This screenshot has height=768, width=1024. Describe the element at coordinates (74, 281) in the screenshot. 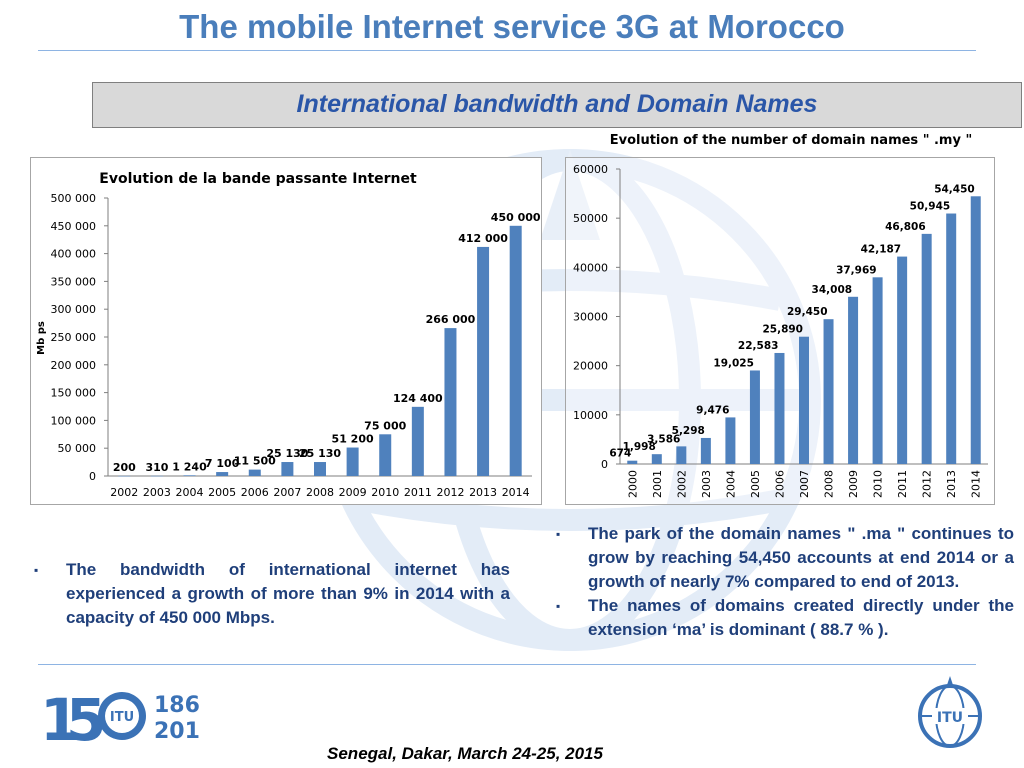

I see `y-tick-label: 350 000` at that location.